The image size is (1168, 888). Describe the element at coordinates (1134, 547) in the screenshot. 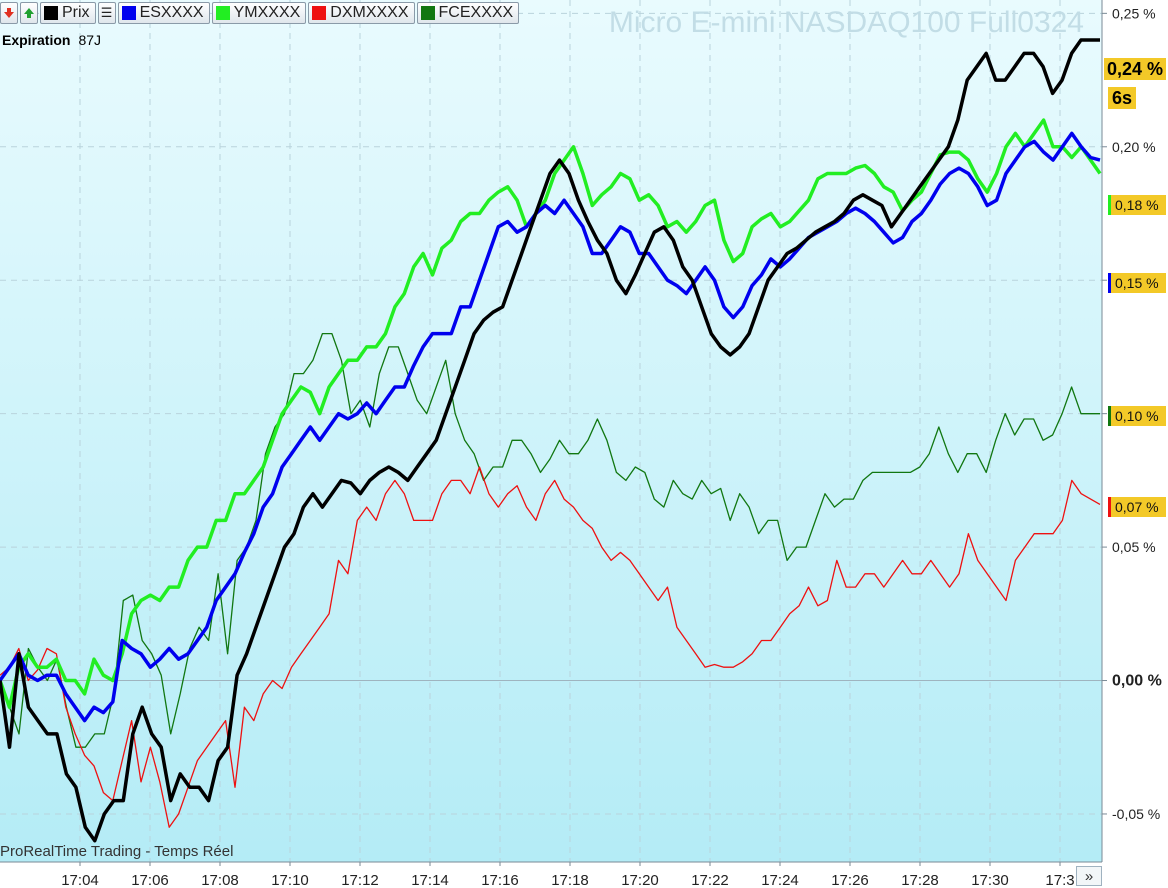

I see `y-tick-label: 0,05 %` at that location.